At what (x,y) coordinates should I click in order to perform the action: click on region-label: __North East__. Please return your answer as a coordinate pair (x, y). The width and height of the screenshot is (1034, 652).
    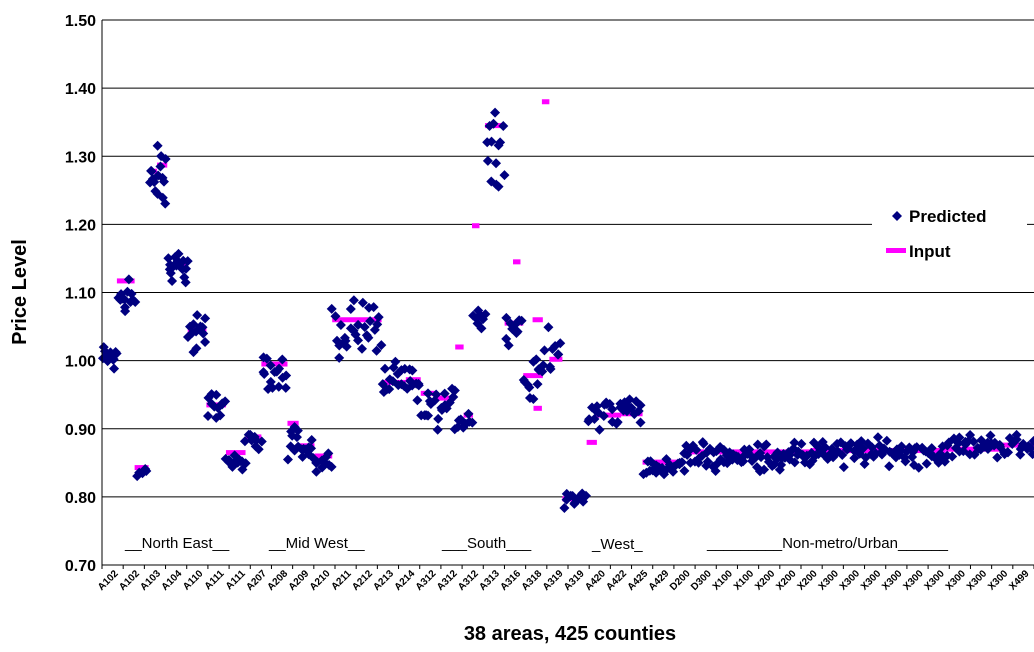
    Looking at the image, I should click on (177, 543).